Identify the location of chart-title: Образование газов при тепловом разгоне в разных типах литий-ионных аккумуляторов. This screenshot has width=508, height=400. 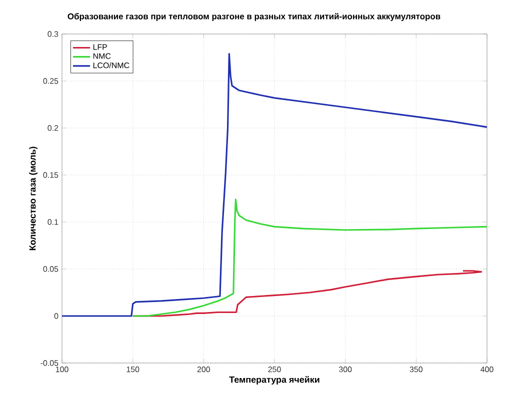
(254, 17).